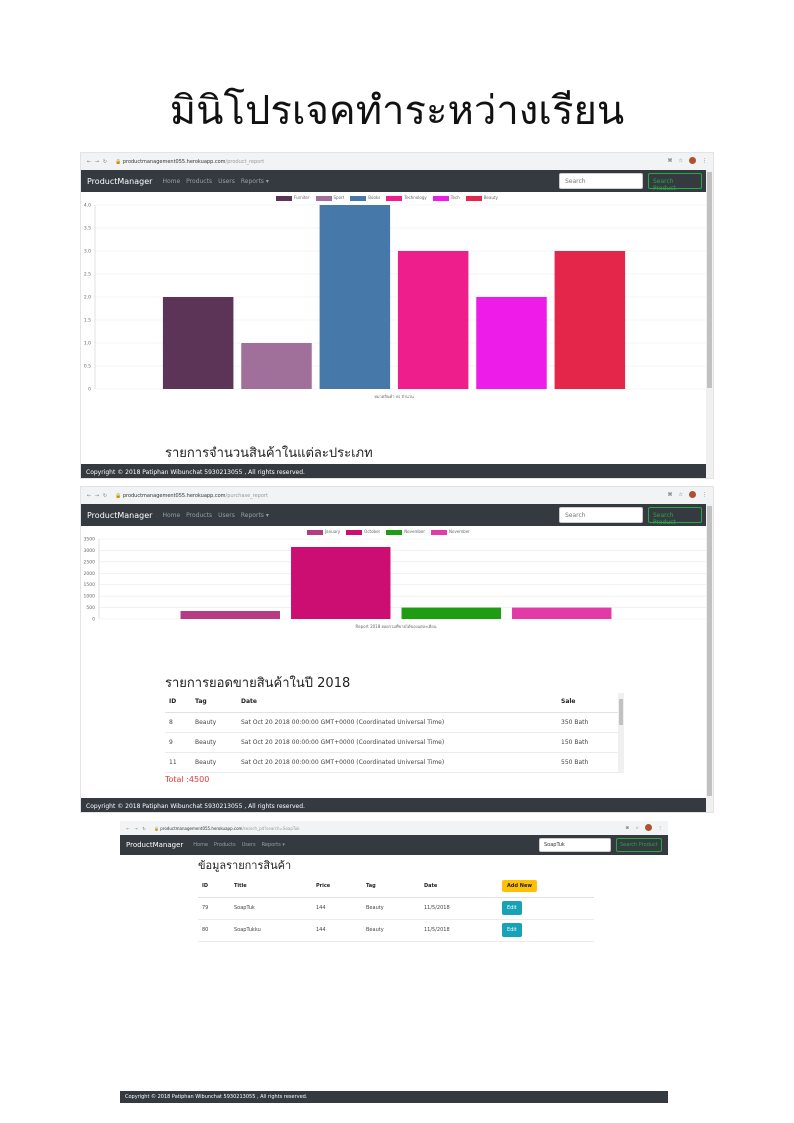 Image resolution: width=794 pixels, height=1123 pixels. Describe the element at coordinates (329, 198) in the screenshot. I see `legend-item: Sport` at that location.